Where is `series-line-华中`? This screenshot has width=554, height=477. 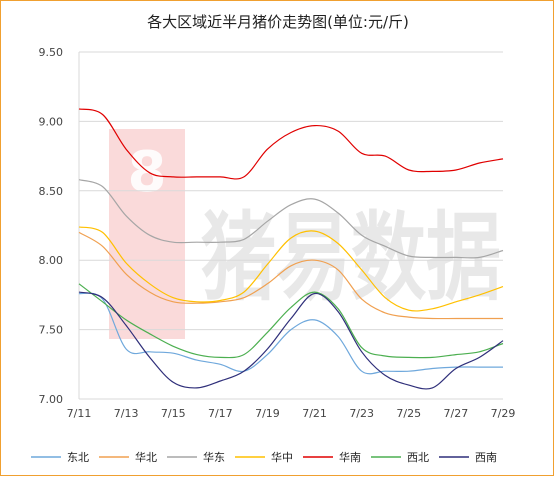
series-line-华中 is located at coordinates (291, 269).